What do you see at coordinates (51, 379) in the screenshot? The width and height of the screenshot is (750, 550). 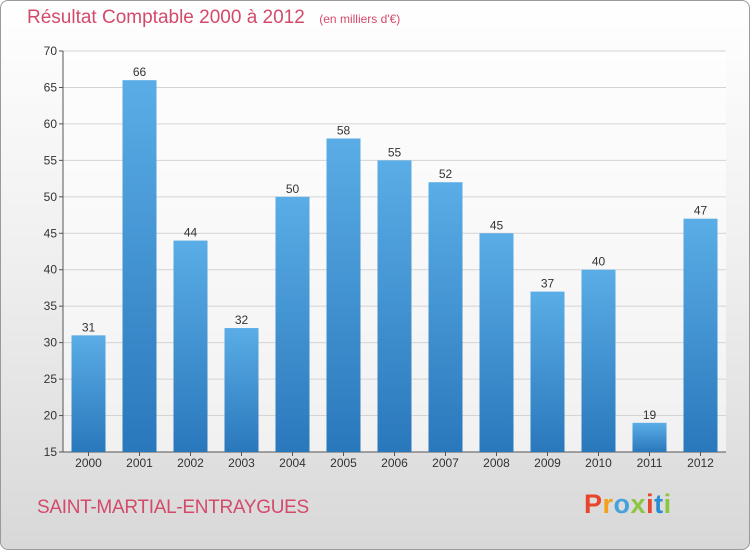 I see `y-tick-label: 25` at bounding box center [51, 379].